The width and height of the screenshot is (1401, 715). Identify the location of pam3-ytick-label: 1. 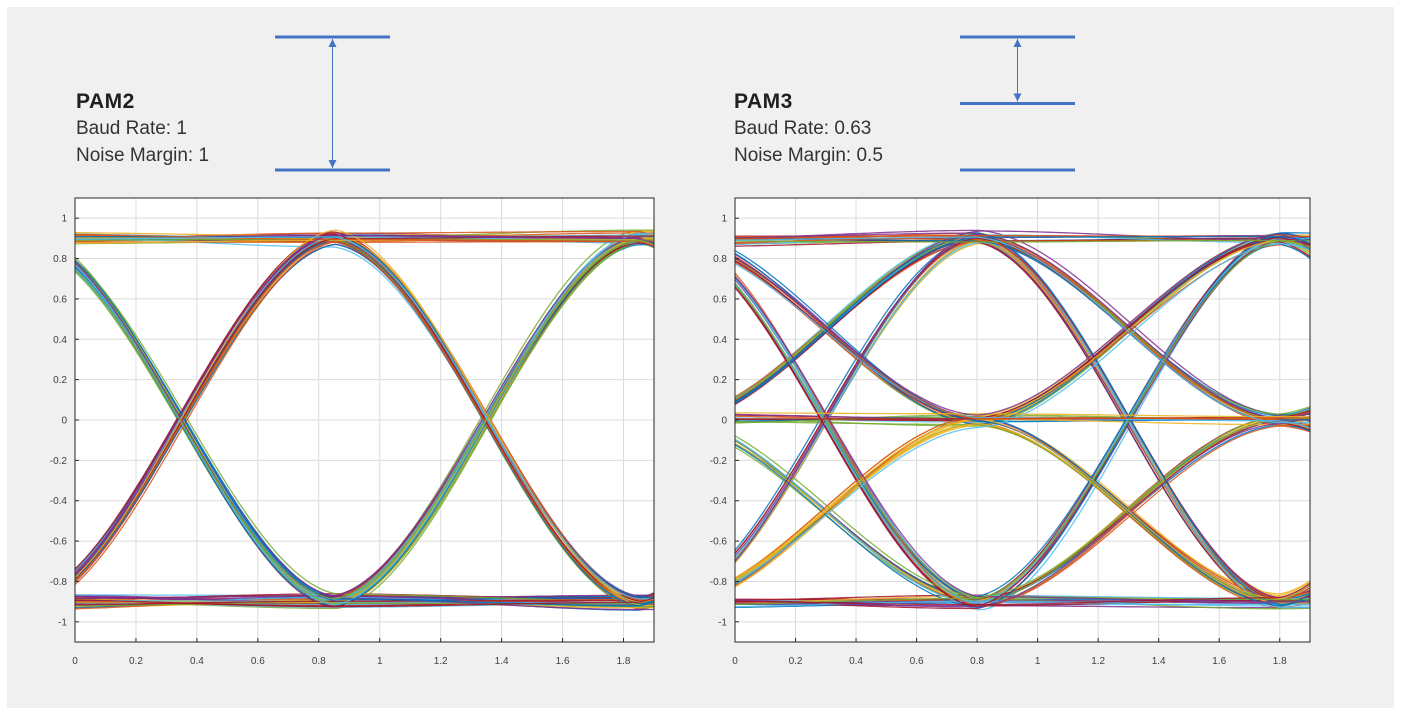
(724, 219).